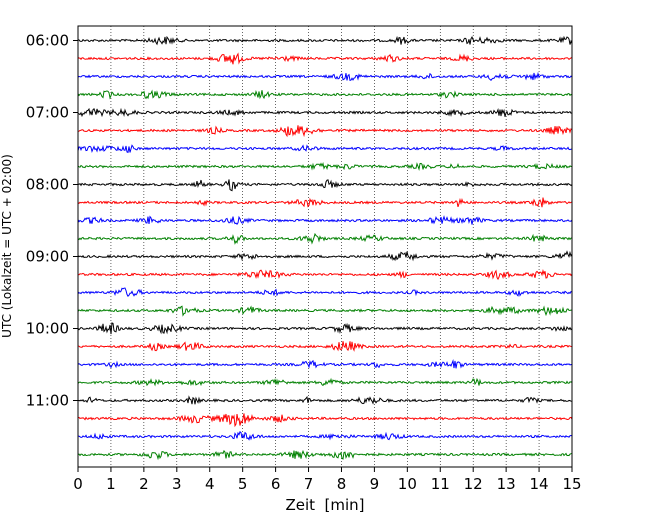 This screenshot has height=524, width=650. I want to click on x-tick-label: 10, so click(407, 484).